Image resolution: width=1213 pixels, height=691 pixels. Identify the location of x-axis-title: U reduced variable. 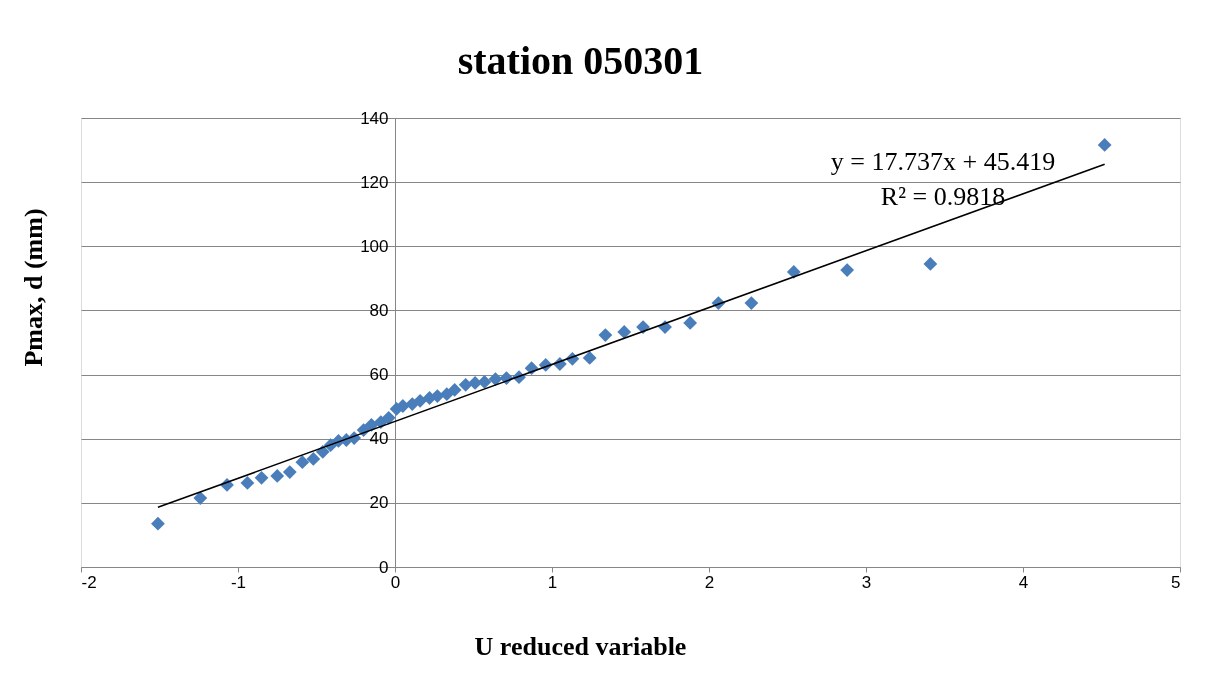
(580, 646).